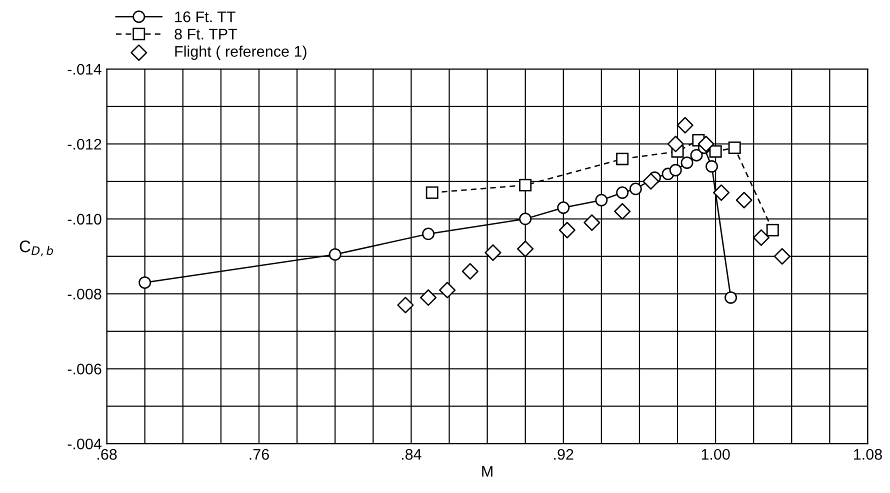 The image size is (890, 493). I want to click on x-tick-label: 1.08, so click(868, 454).